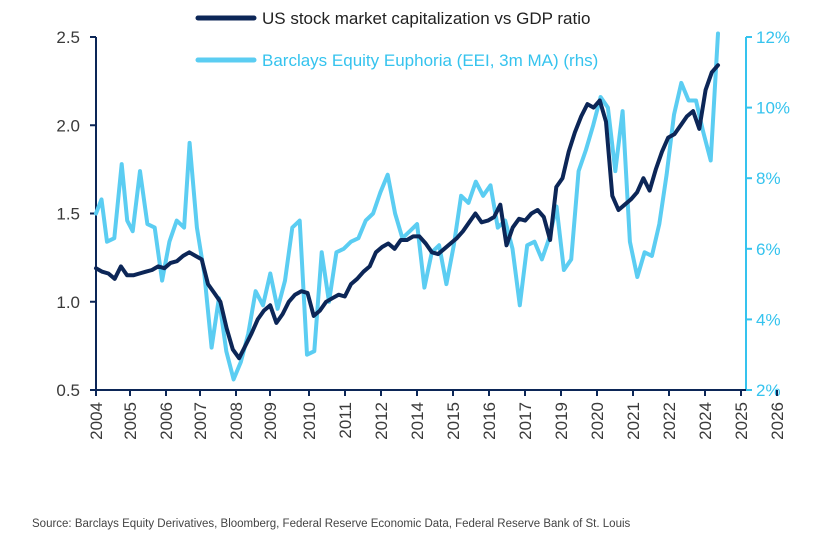 This screenshot has width=824, height=536. I want to click on y-tick-right-label: 12%, so click(773, 37).